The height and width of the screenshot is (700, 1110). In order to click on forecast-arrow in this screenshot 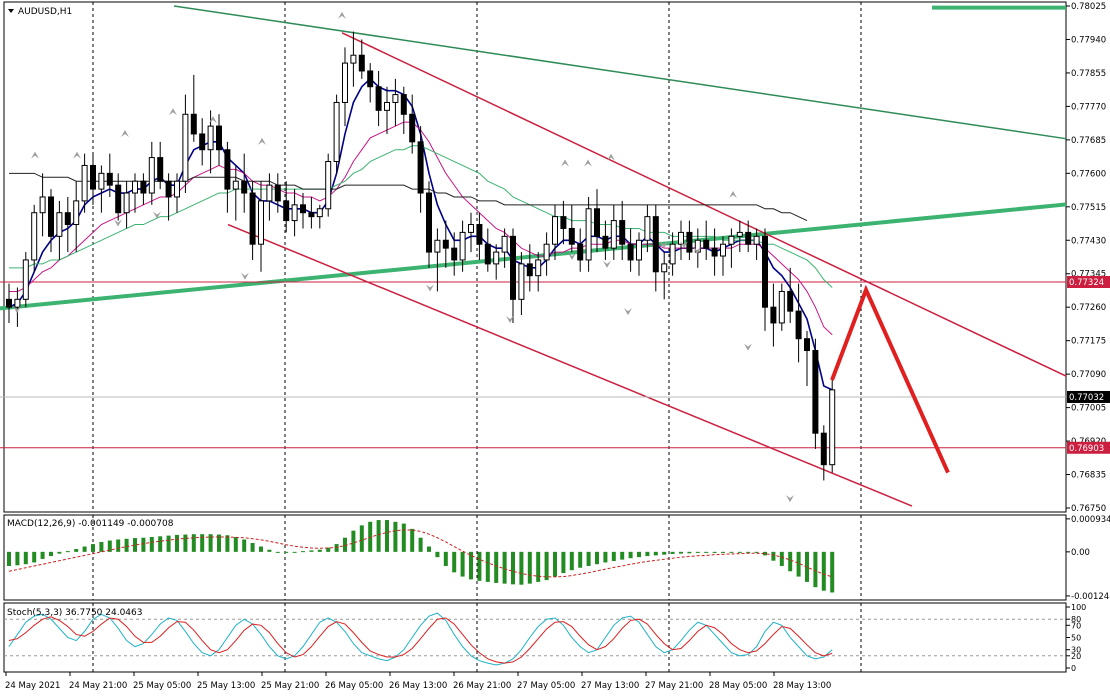, I will do `click(890, 379)`.